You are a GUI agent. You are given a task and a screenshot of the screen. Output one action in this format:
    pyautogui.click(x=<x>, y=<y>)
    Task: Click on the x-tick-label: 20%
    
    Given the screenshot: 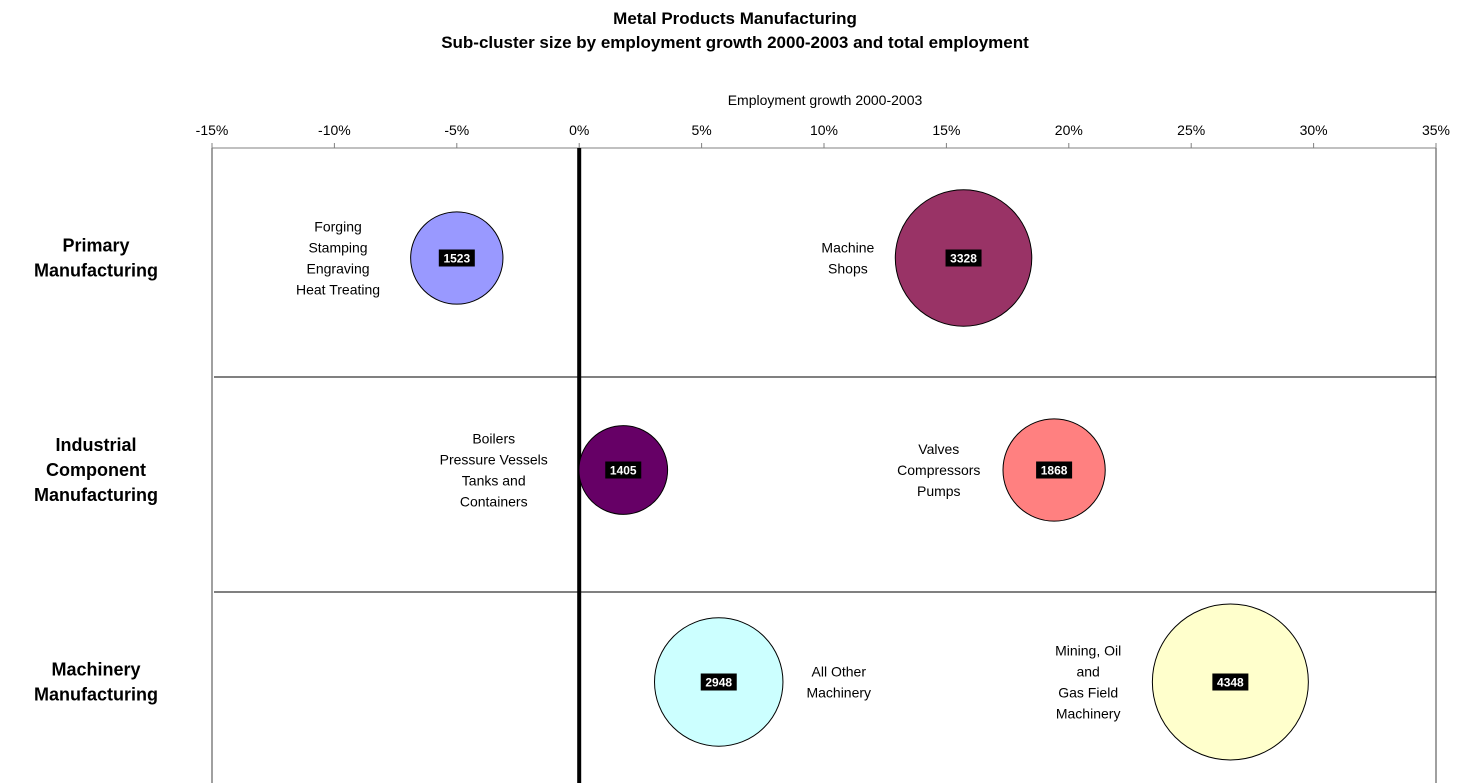 What is the action you would take?
    pyautogui.click(x=1069, y=130)
    